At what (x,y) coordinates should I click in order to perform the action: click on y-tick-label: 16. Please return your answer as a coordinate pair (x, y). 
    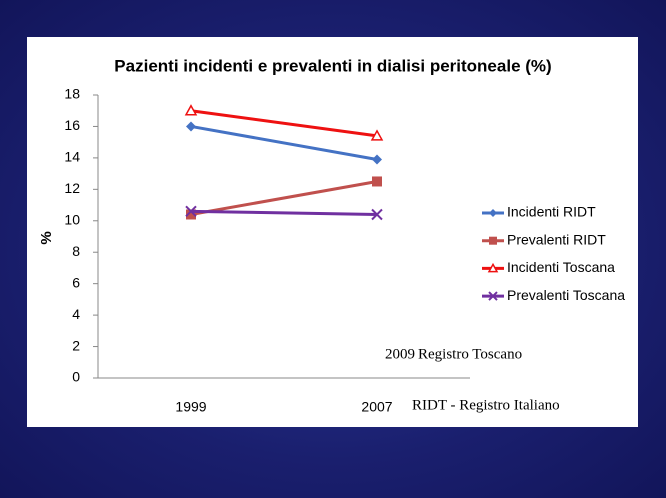
    Looking at the image, I should click on (72, 125).